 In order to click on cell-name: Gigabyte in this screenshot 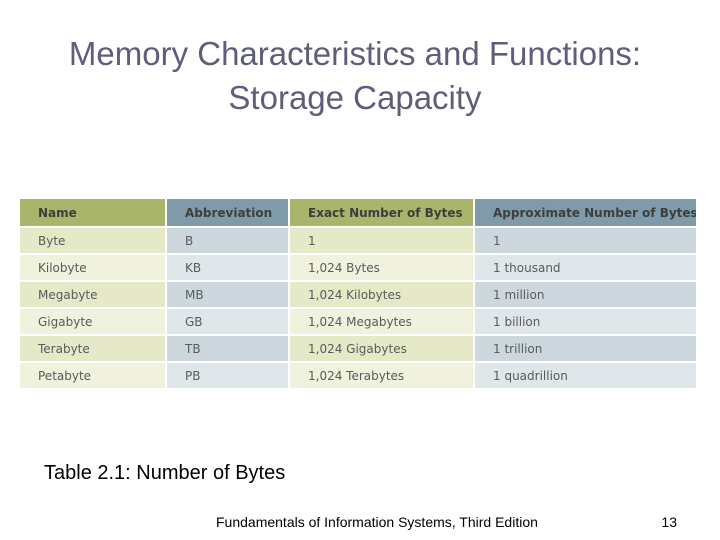, I will do `click(92, 321)`.